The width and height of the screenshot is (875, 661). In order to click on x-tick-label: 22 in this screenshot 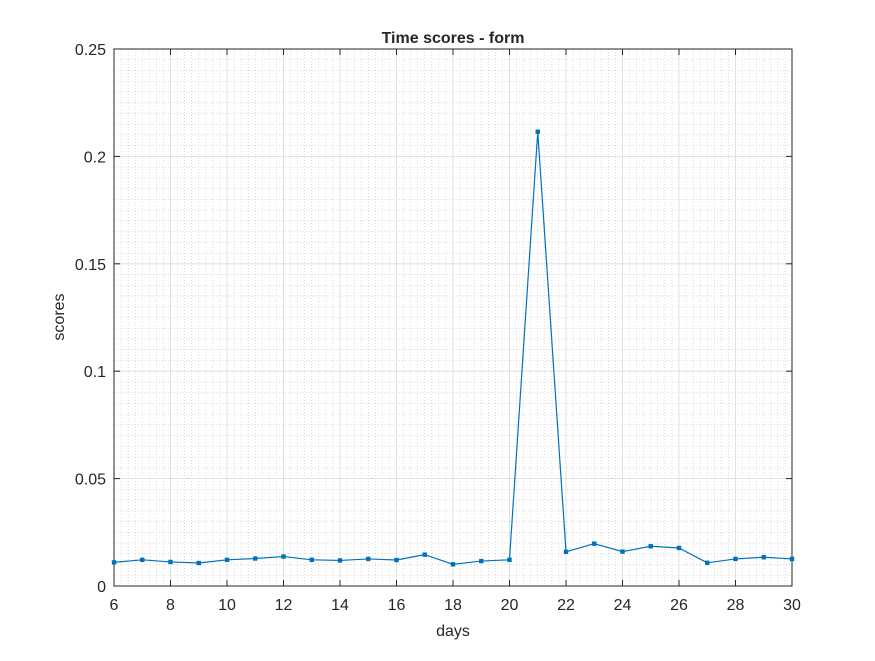, I will do `click(566, 605)`.